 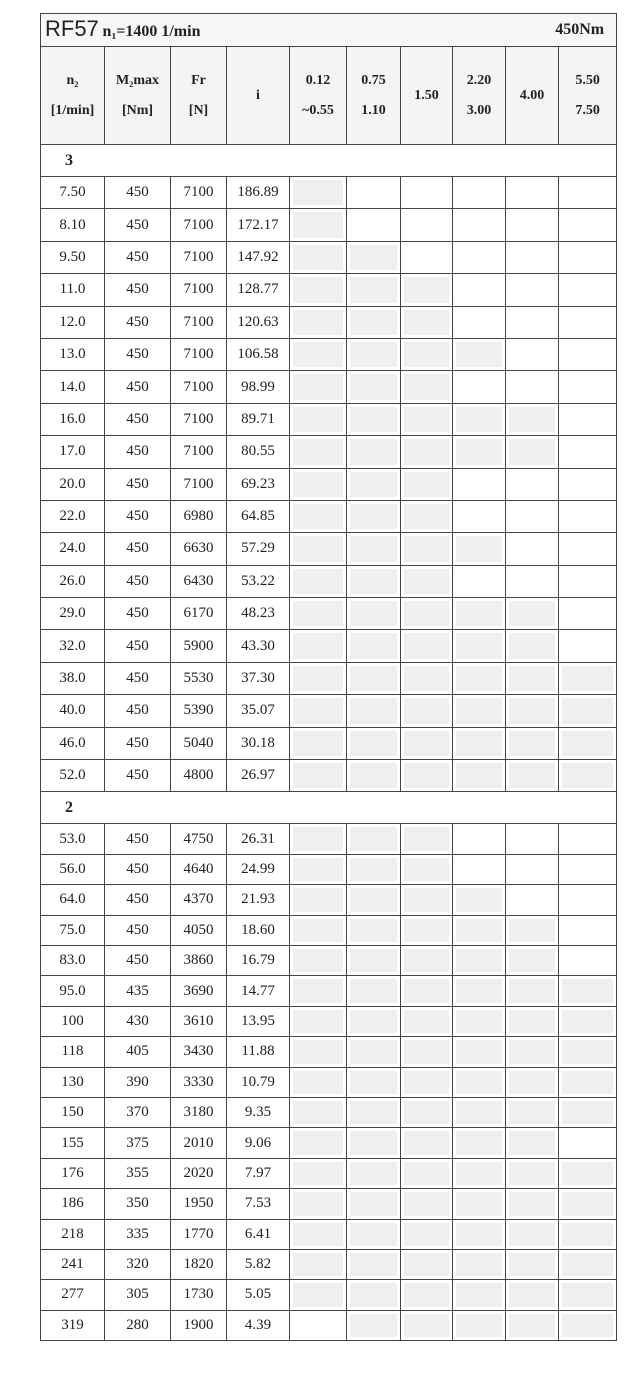 I want to click on table-row: 40.0 450 5390 35.07, so click(x=329, y=711).